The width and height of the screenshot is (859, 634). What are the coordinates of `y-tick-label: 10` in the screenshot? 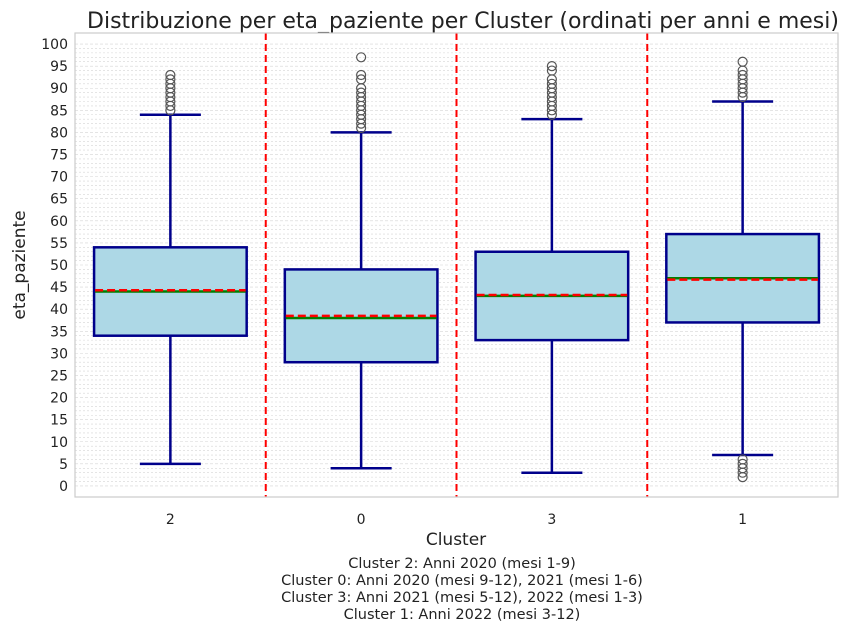 It's located at (59, 443).